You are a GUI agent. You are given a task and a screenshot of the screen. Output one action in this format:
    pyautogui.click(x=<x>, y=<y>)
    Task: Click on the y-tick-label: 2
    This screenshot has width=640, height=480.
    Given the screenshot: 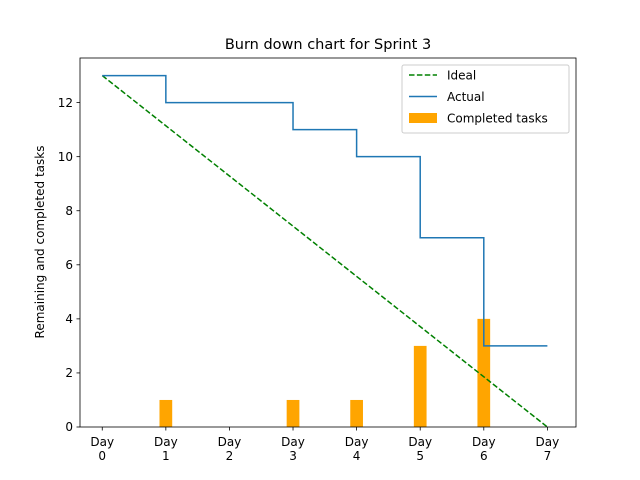 What is the action you would take?
    pyautogui.click(x=69, y=373)
    